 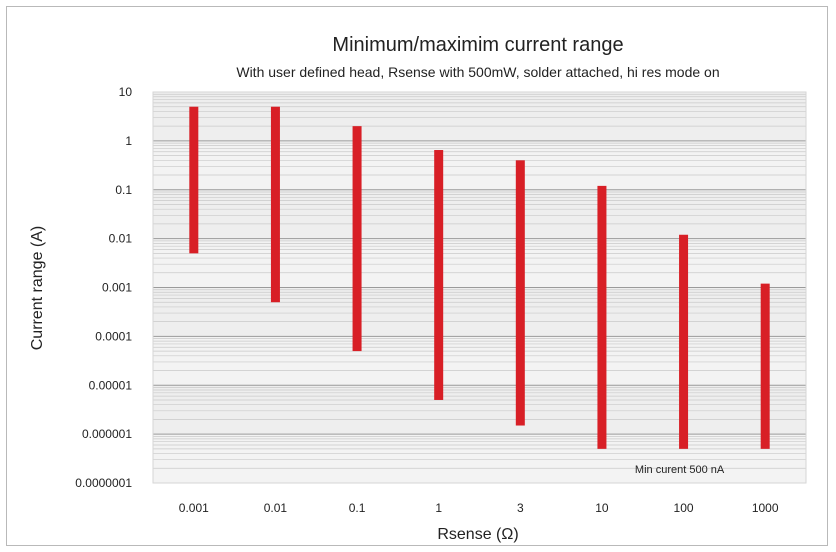 What do you see at coordinates (684, 508) in the screenshot?
I see `x-tick-label: 100` at bounding box center [684, 508].